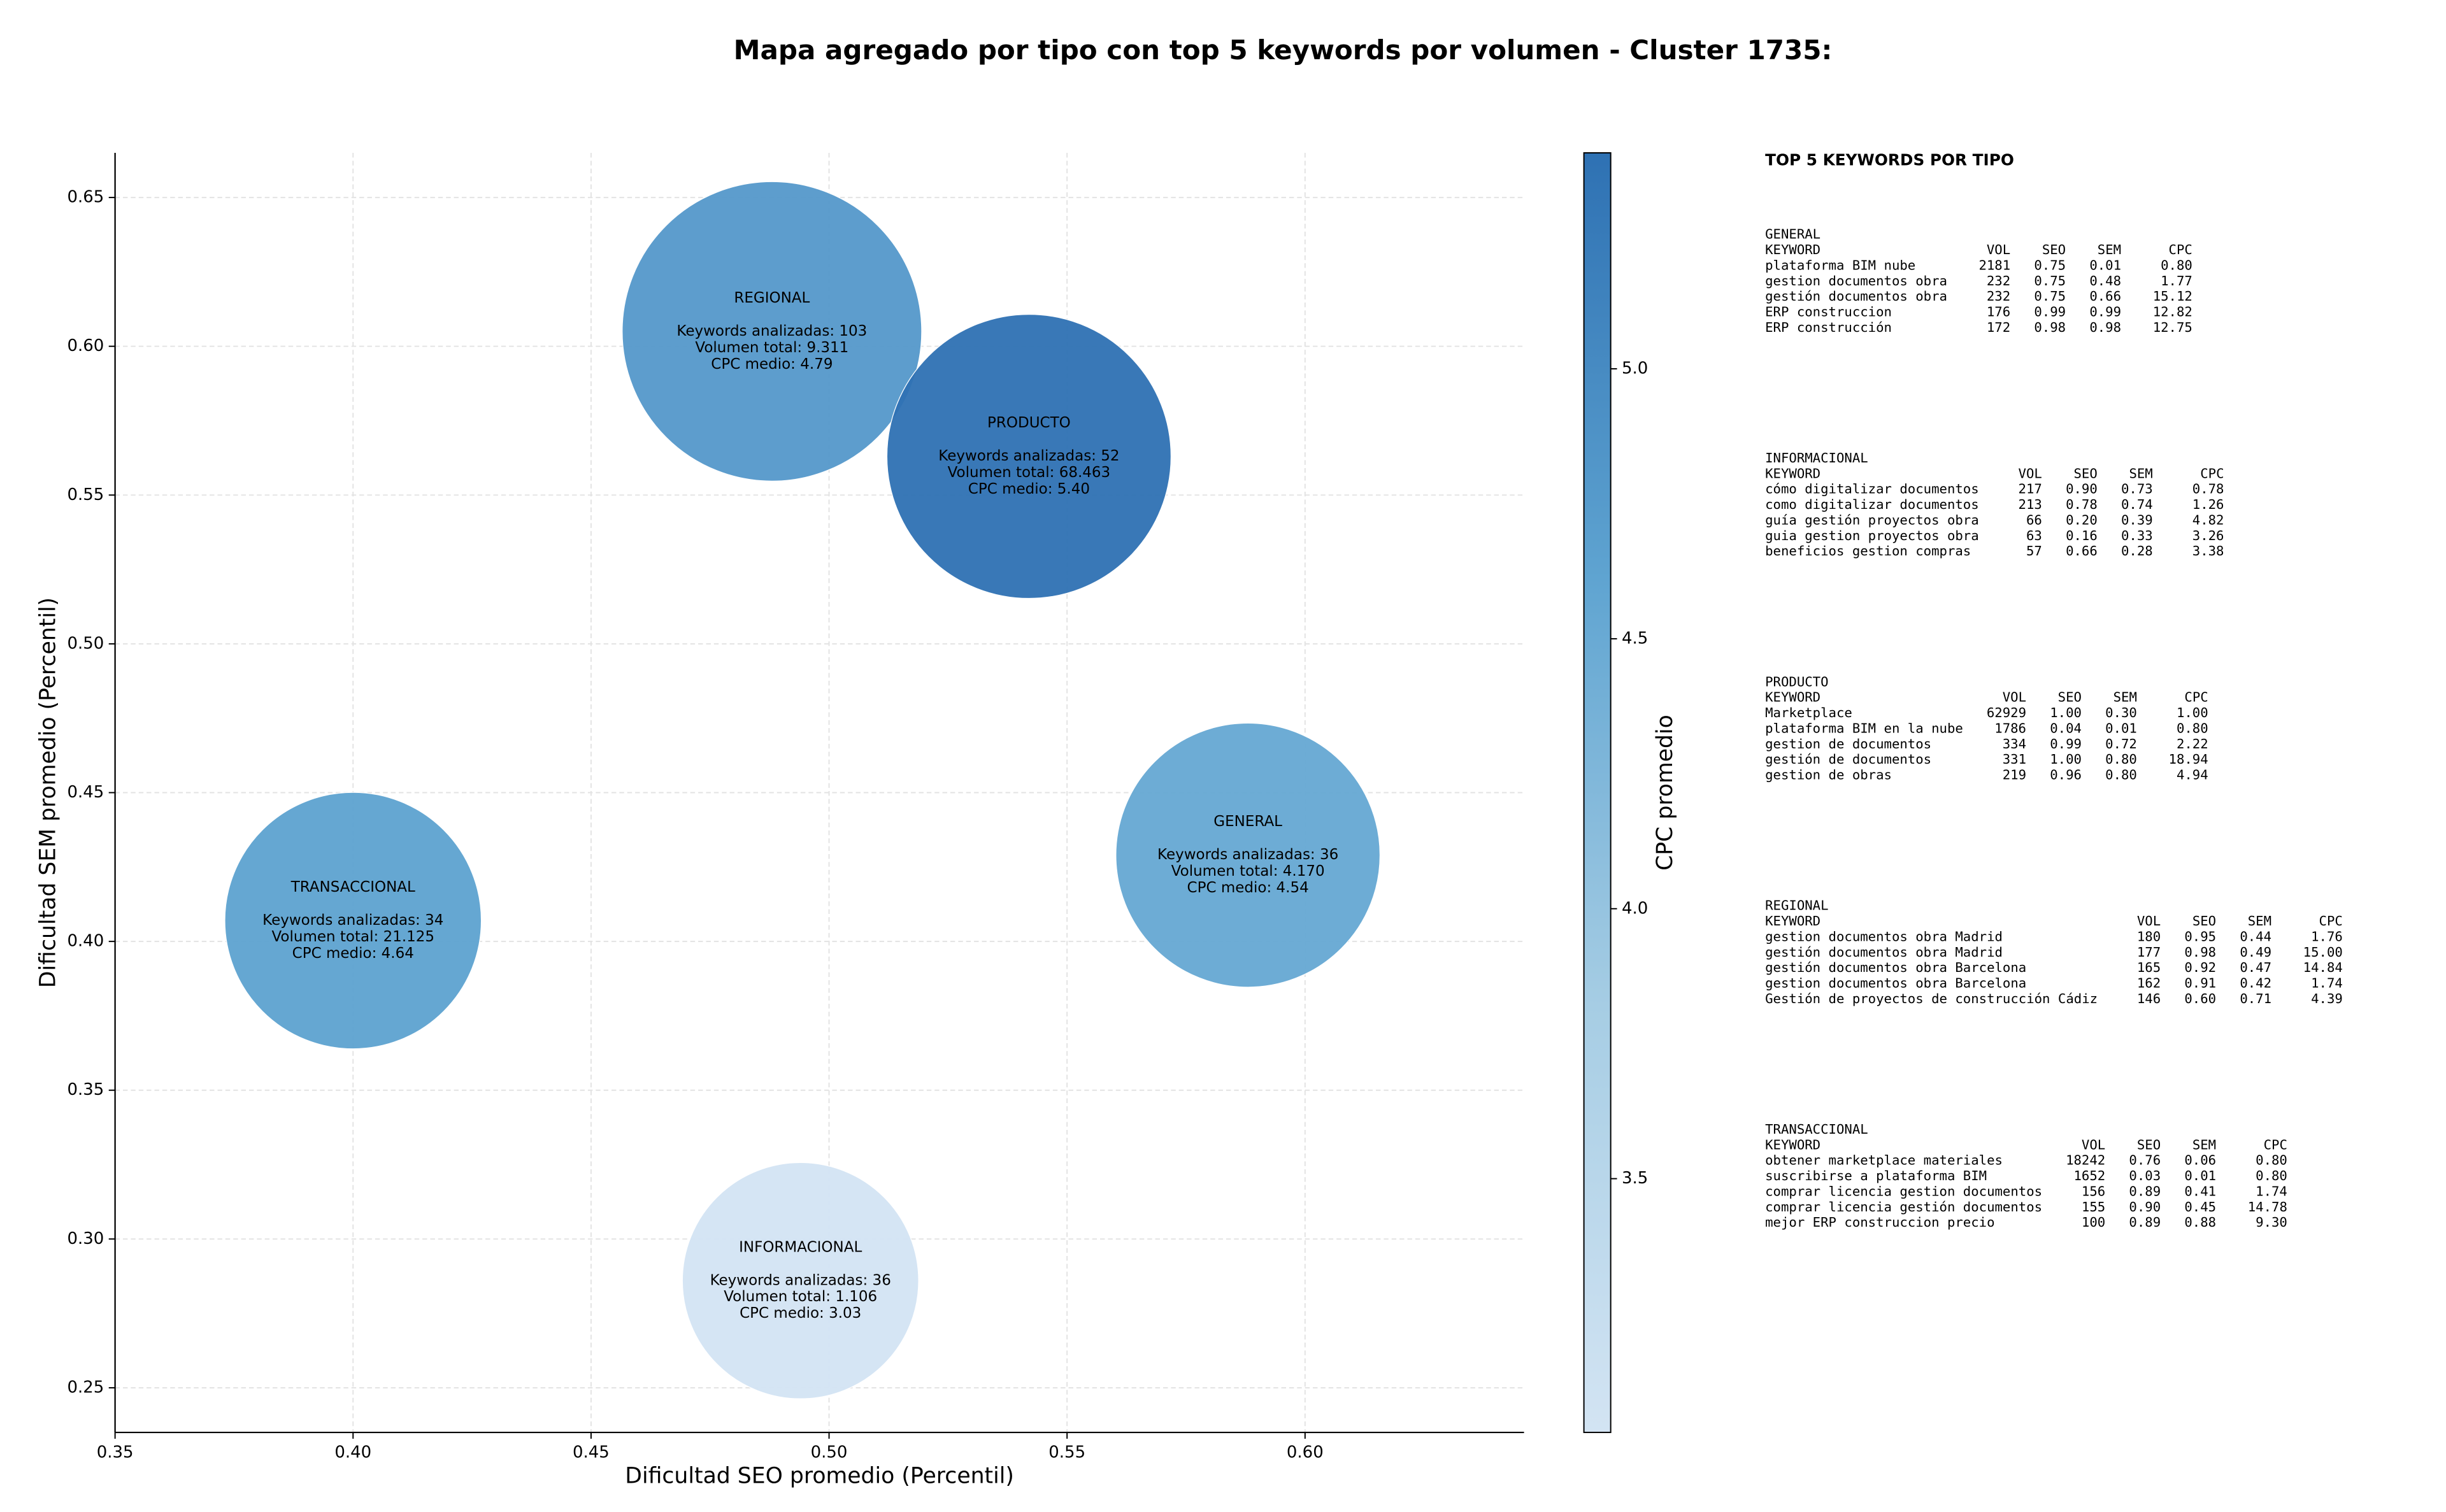  Describe the element at coordinates (801, 1296) in the screenshot. I see `bubble-label: Volumen total: 1.106` at that location.